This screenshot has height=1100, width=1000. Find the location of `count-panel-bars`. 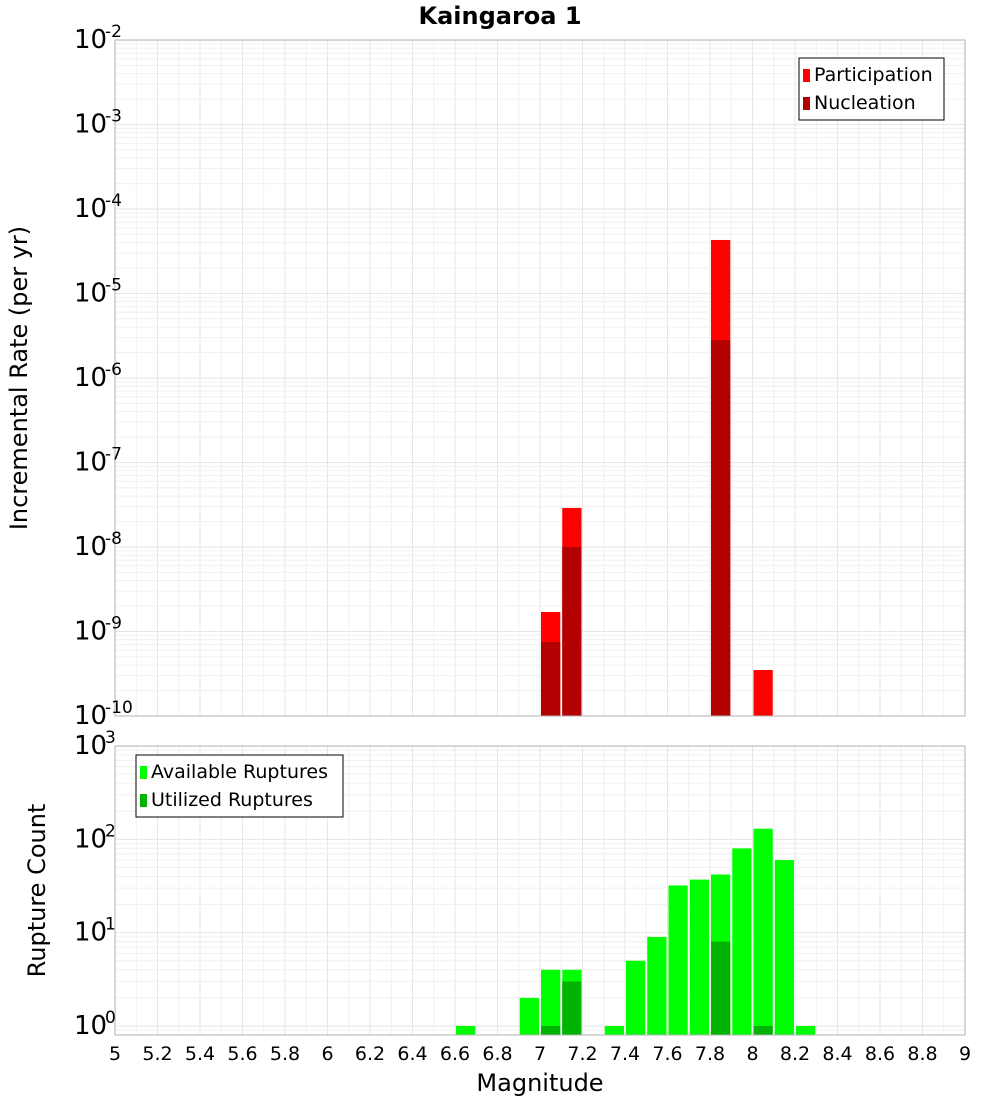

count-panel-bars is located at coordinates (636, 931).